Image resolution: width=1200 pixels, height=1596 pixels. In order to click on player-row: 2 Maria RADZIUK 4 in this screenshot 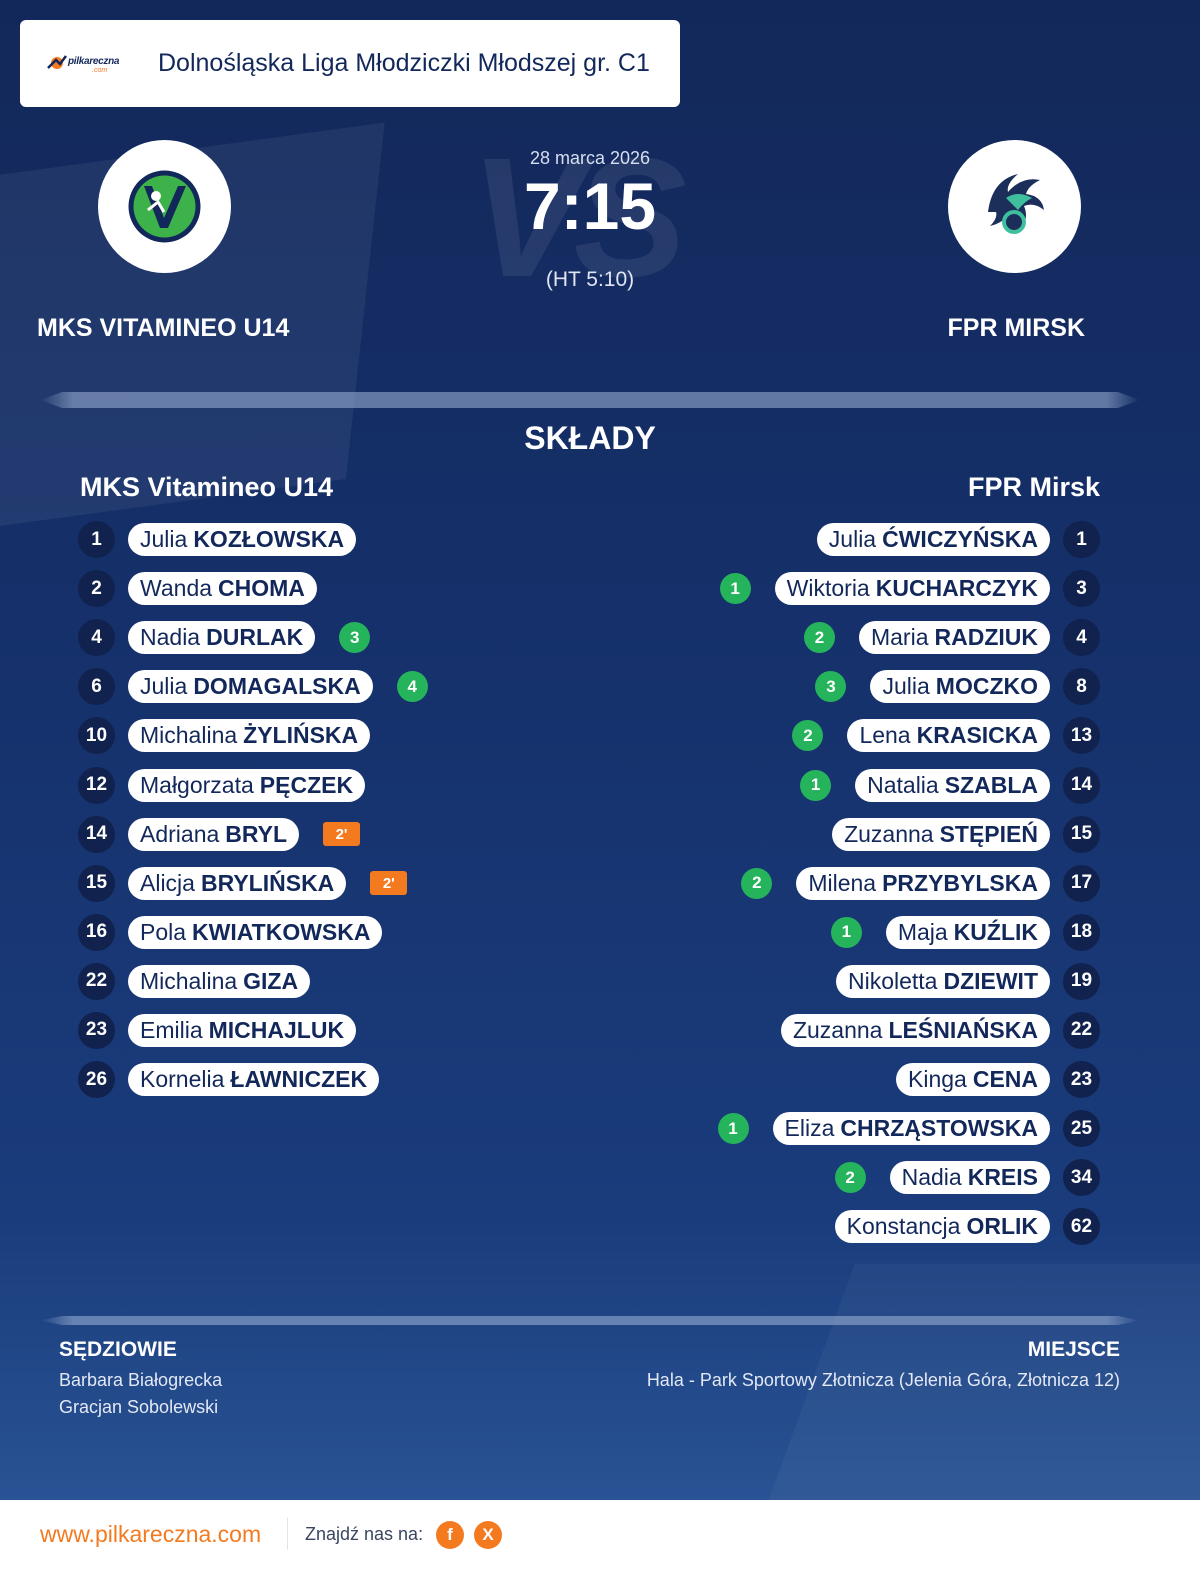, I will do `click(909, 637)`.